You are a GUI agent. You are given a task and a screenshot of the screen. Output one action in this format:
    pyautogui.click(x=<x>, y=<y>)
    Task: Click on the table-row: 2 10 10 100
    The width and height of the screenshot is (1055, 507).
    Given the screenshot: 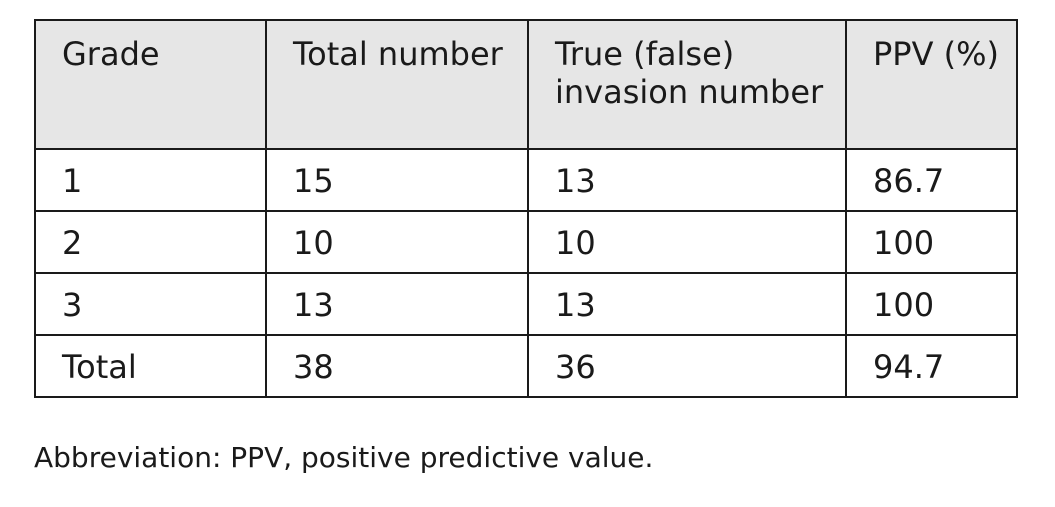 What is the action you would take?
    pyautogui.click(x=526, y=242)
    